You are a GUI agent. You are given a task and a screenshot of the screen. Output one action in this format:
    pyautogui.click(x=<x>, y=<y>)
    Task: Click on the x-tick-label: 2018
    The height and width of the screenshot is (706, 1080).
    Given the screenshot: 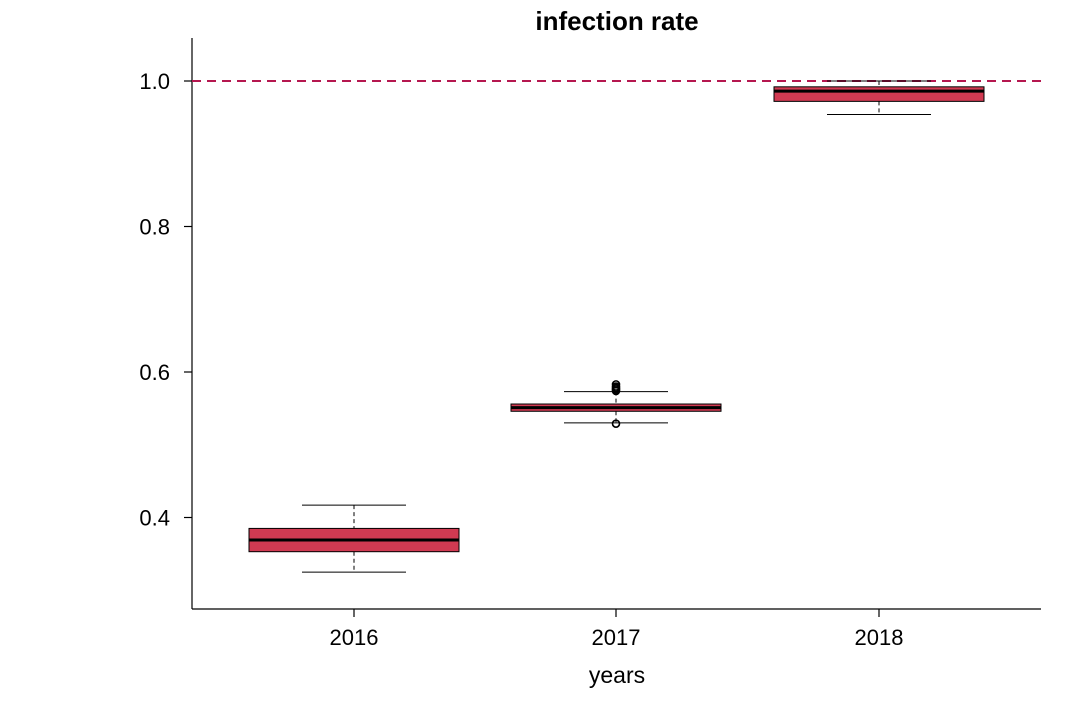 What is the action you would take?
    pyautogui.click(x=879, y=637)
    